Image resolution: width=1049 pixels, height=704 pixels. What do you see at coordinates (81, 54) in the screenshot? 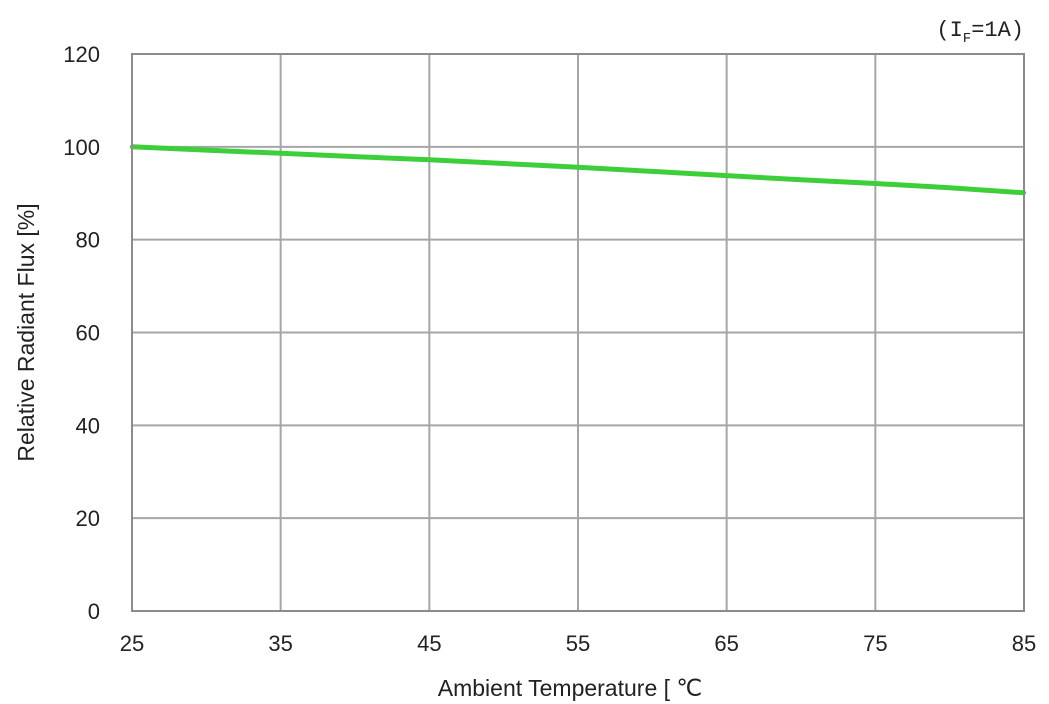
I see `y-tick-label: 120` at bounding box center [81, 54].